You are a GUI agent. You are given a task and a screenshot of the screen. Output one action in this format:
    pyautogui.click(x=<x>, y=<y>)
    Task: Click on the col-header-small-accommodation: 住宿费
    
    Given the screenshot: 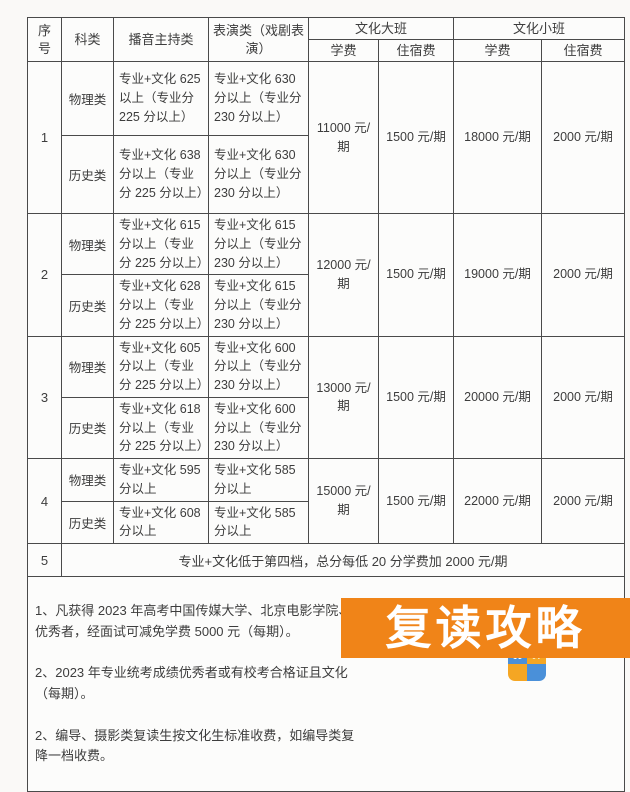 What is the action you would take?
    pyautogui.click(x=583, y=50)
    